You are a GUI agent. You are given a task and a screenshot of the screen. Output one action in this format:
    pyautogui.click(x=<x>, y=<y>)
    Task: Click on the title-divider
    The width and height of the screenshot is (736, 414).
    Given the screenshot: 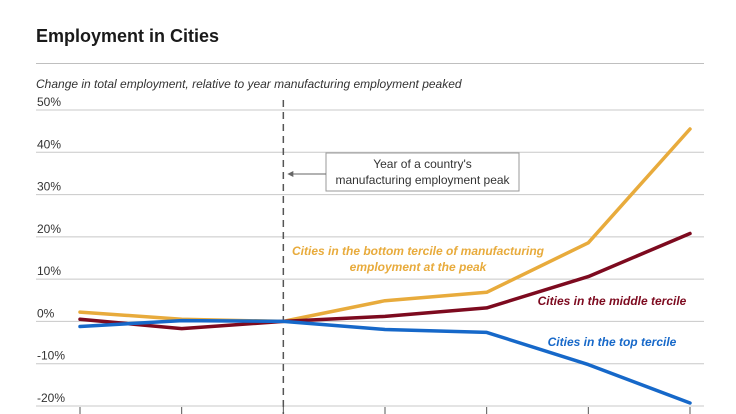 What is the action you would take?
    pyautogui.click(x=370, y=63)
    